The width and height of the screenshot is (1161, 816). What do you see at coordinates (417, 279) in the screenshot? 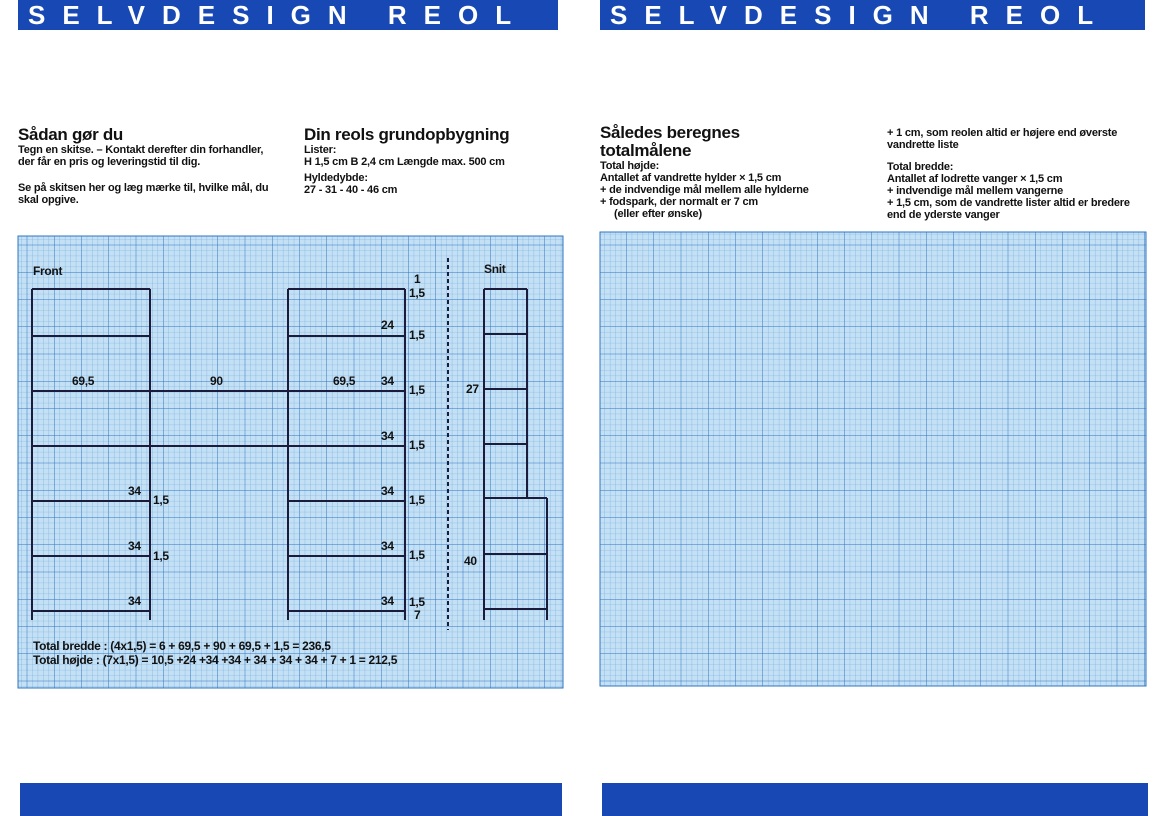
I see `dimension-label: 1` at bounding box center [417, 279].